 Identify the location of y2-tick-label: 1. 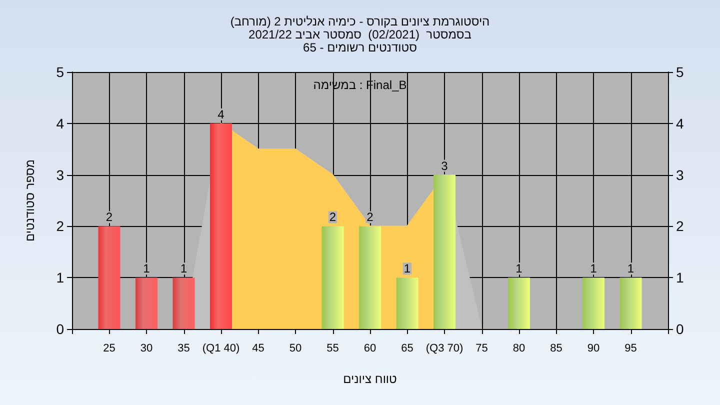
(680, 278).